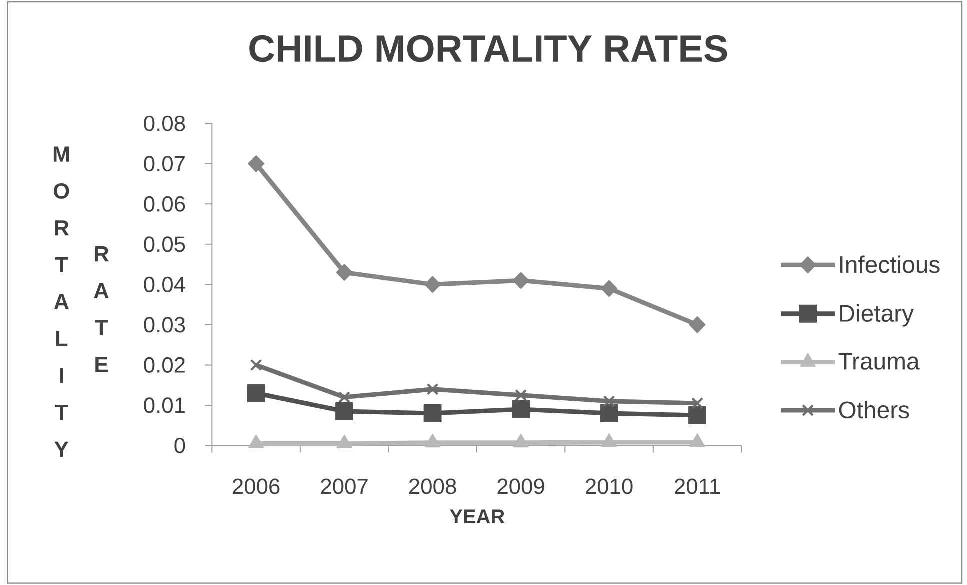 The image size is (967, 585). I want to click on x-tick-label: 2010, so click(609, 486).